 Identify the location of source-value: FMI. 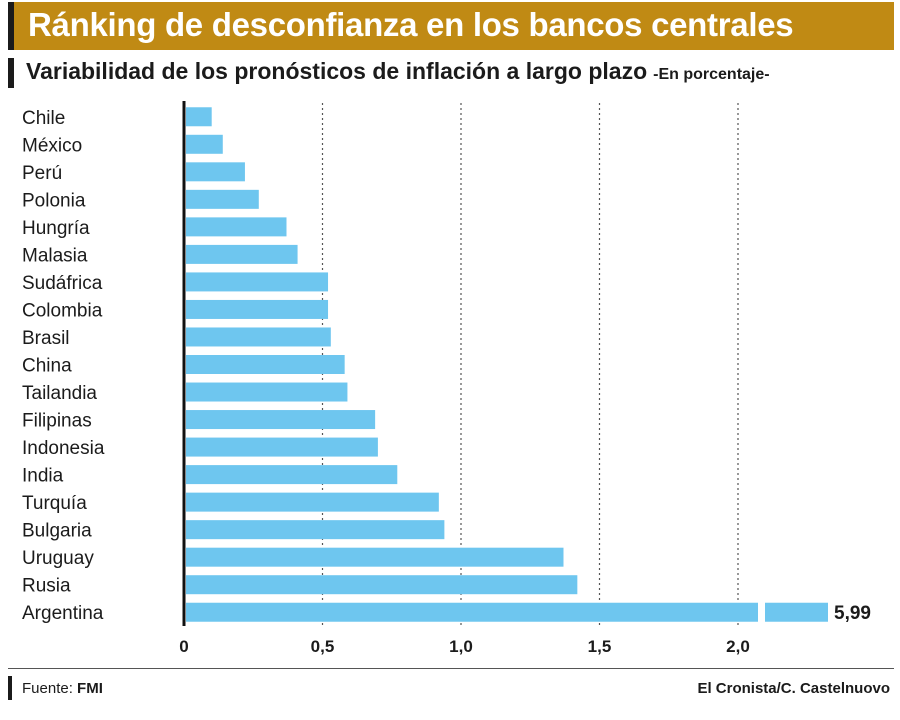
(90, 688).